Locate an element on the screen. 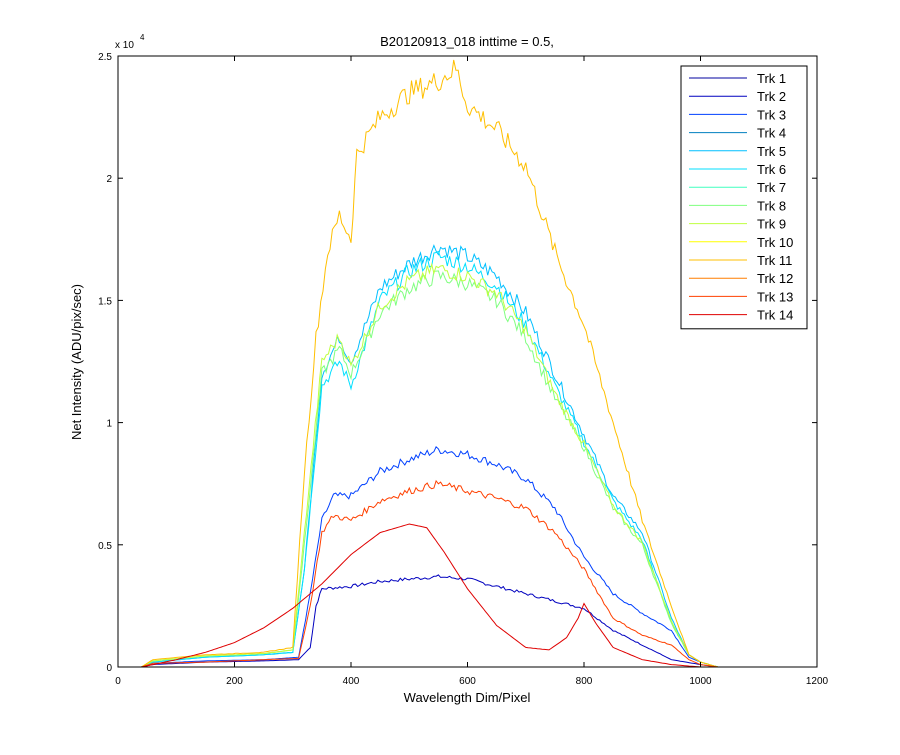 Image resolution: width=900 pixels, height=755 pixels. x-axis-label: Wavelength Dim/Pixel is located at coordinates (467, 697).